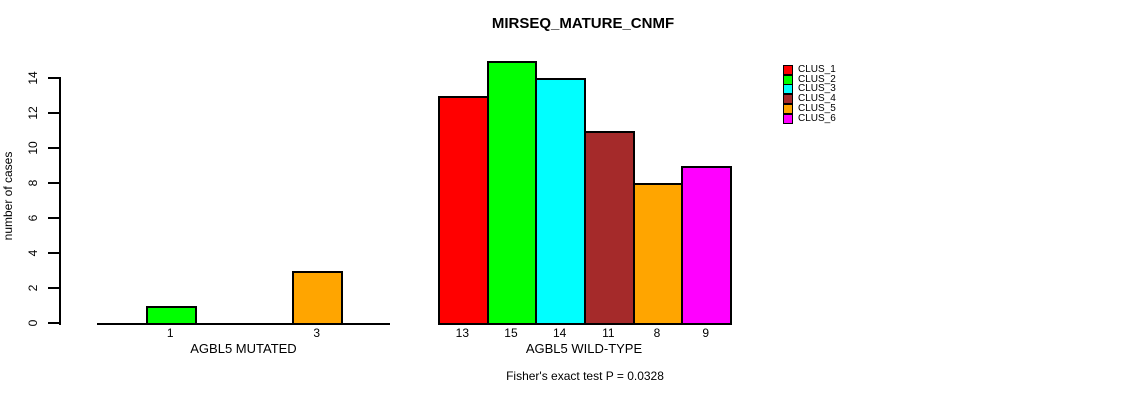  I want to click on x-axis-title: AGBL5 MUTATED, so click(243, 348).